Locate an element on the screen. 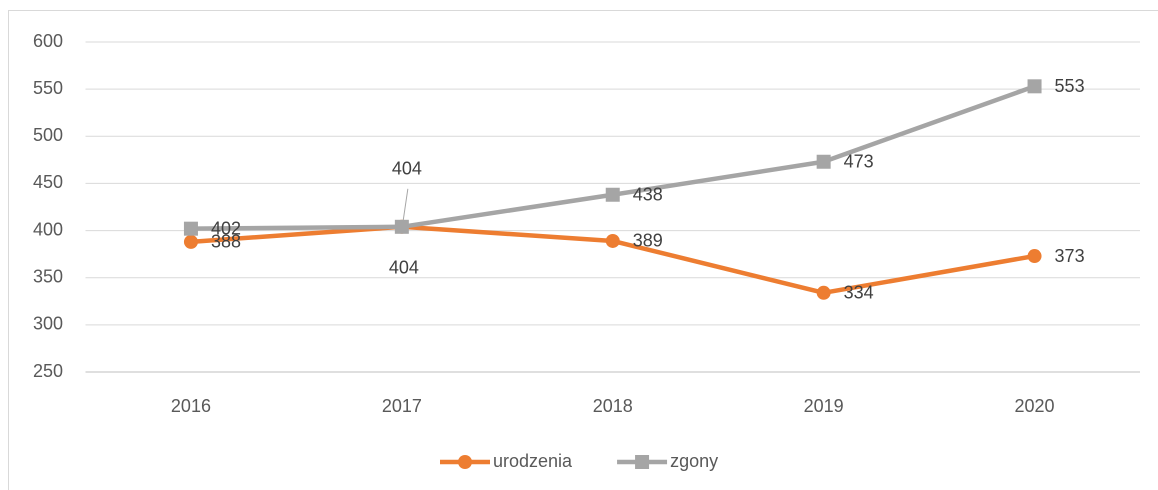 The height and width of the screenshot is (490, 1158). data-label: 389 is located at coordinates (648, 241).